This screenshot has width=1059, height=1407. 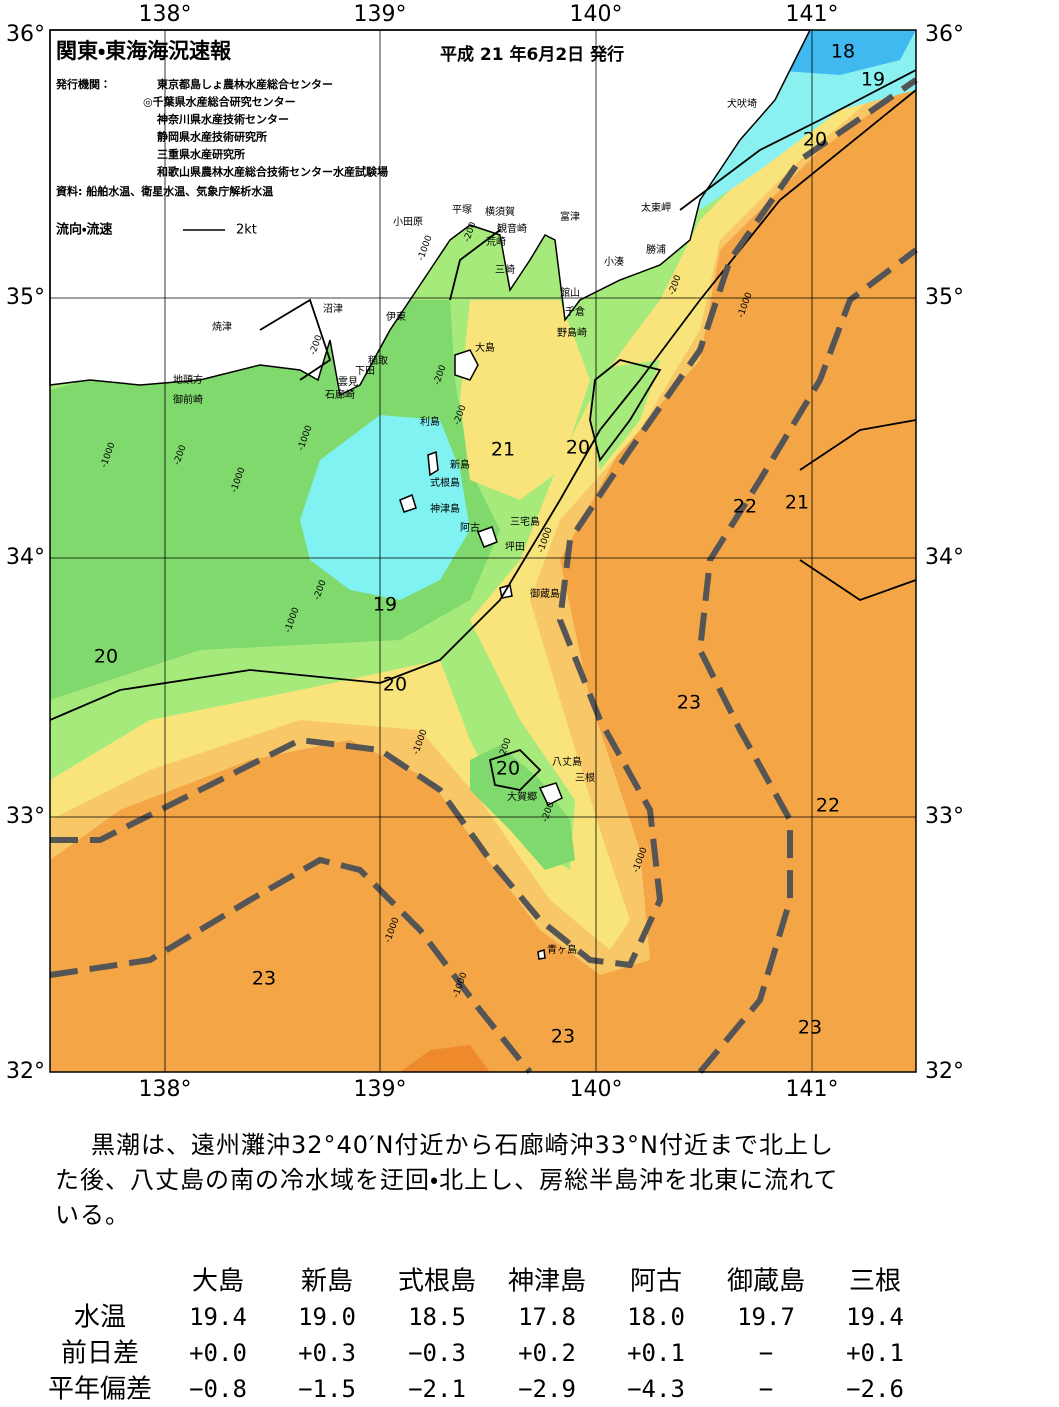 I want to click on lon-label: 141°, so click(x=812, y=1089).